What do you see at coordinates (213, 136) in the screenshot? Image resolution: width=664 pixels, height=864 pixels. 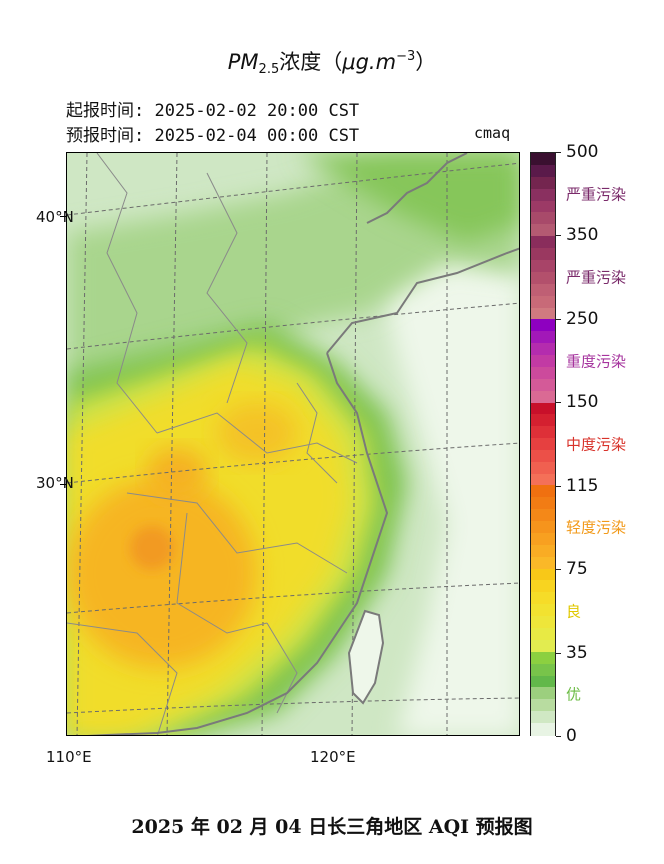 I see `forecast-time: 预报时间: 2025-02-04 00:00 CST` at bounding box center [213, 136].